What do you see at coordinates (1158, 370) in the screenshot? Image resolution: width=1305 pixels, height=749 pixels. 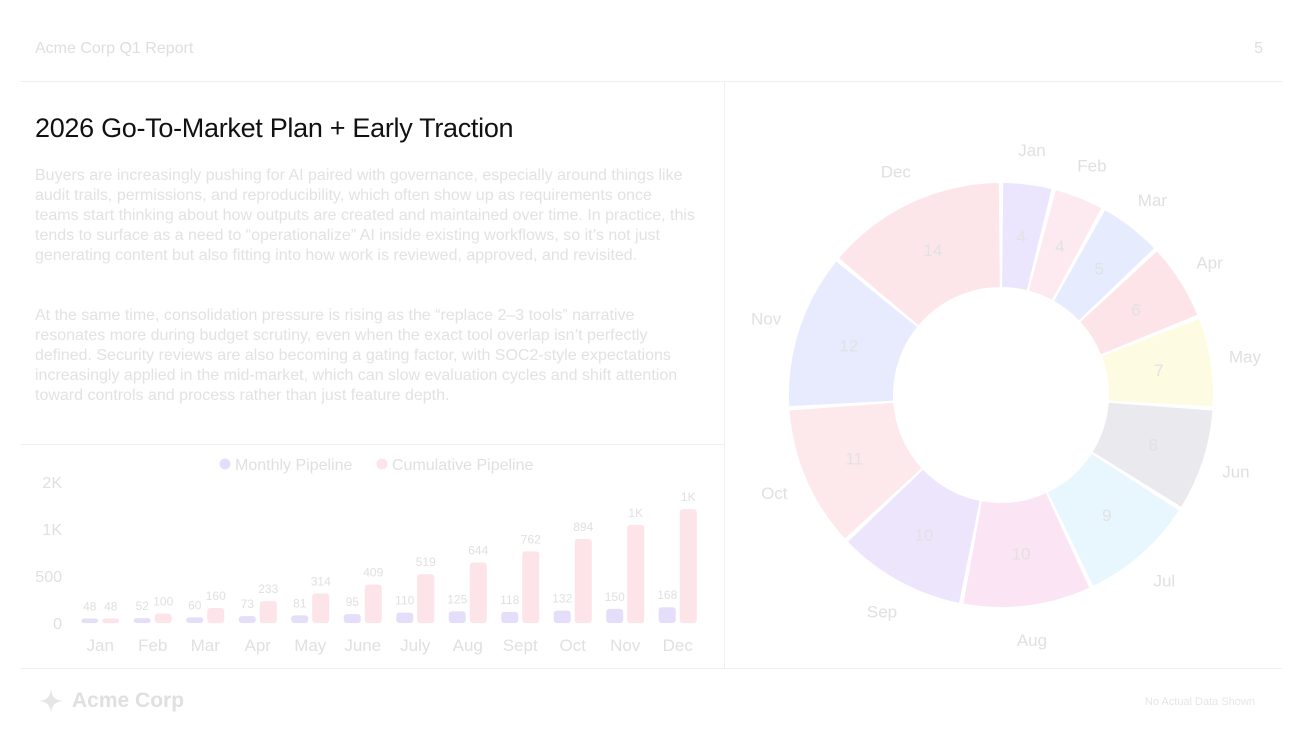 I see `slice-value-label: 7` at bounding box center [1158, 370].